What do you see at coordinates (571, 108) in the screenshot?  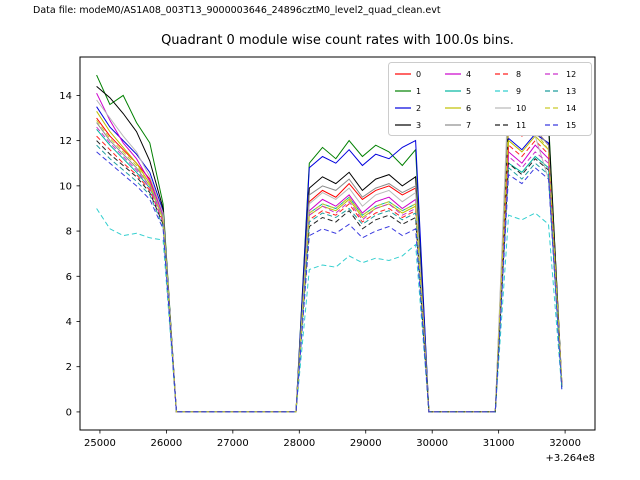 I see `legend-label: 14` at bounding box center [571, 108].